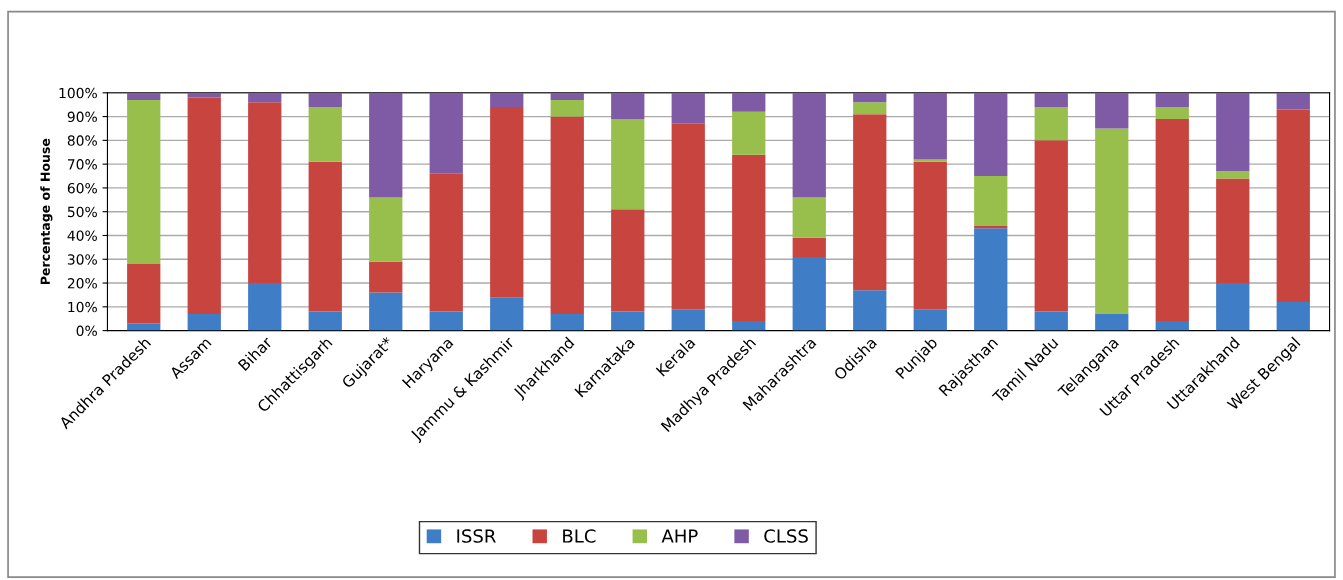  What do you see at coordinates (82, 283) in the screenshot?
I see `y-tick-label: 20%` at bounding box center [82, 283].